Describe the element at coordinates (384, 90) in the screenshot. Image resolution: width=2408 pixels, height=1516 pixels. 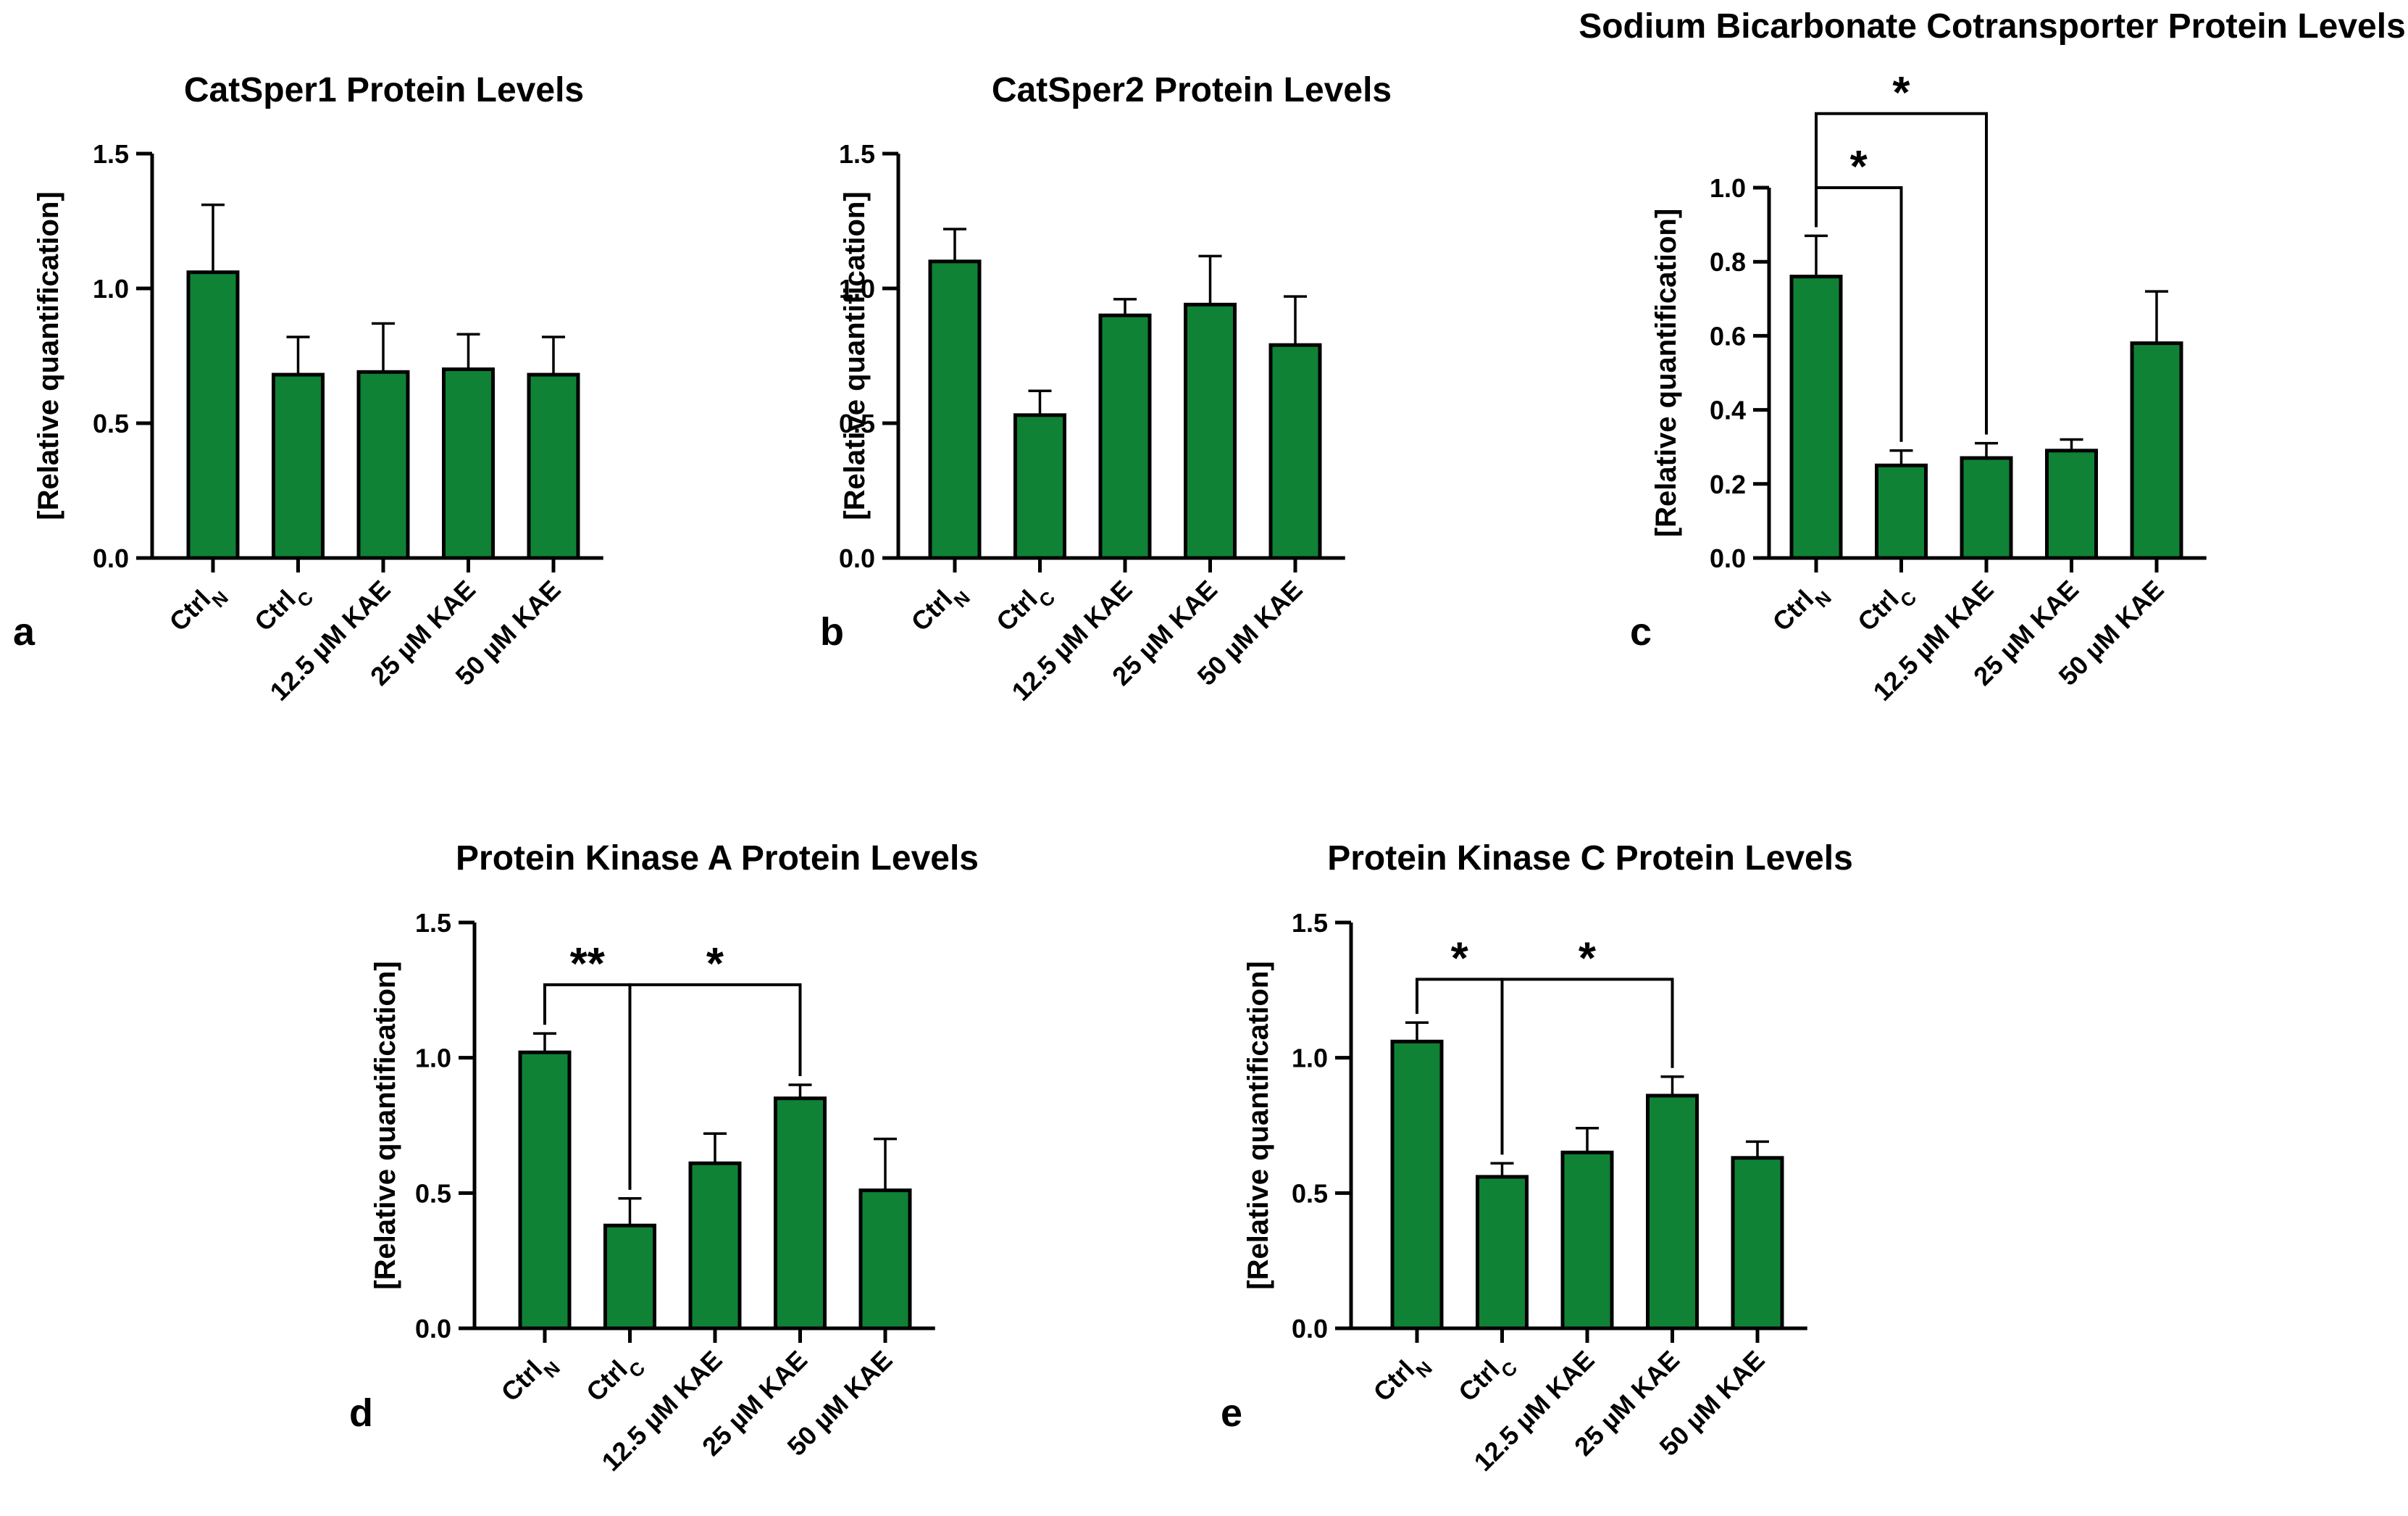
I see `chart-title: CatSper1 Protein Levels` at that location.